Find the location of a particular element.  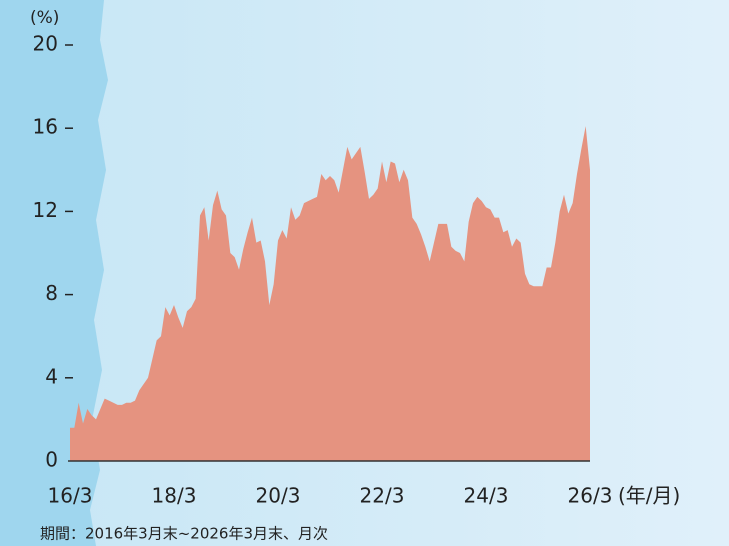

x-tick-label: 24/3 is located at coordinates (486, 496).